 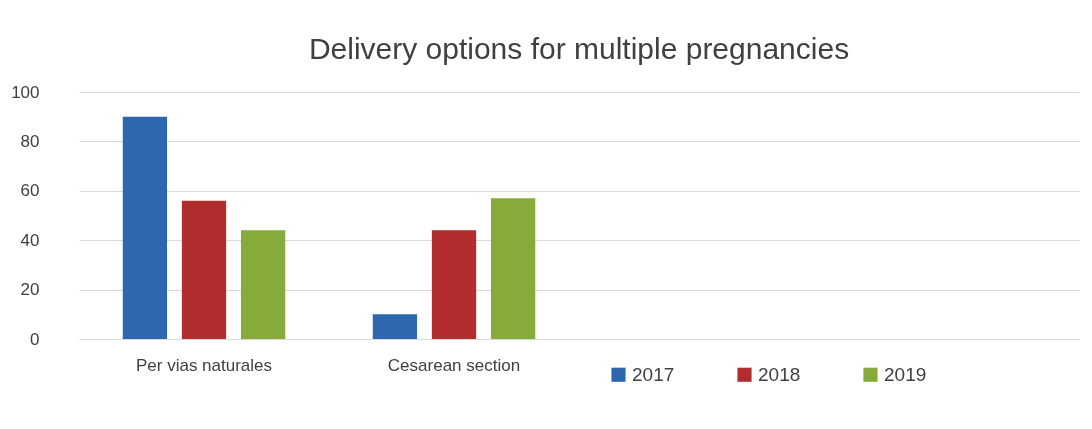 What do you see at coordinates (204, 365) in the screenshot?
I see `x-tick-label: Per vias naturales` at bounding box center [204, 365].